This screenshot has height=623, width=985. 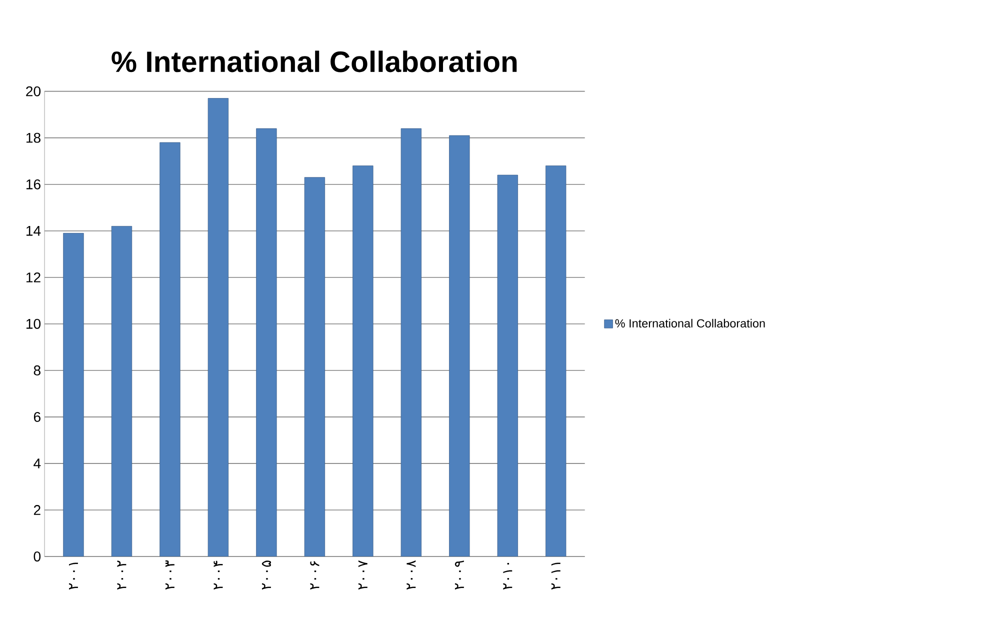 What do you see at coordinates (33, 323) in the screenshot?
I see `y-tick-label: 10` at bounding box center [33, 323].